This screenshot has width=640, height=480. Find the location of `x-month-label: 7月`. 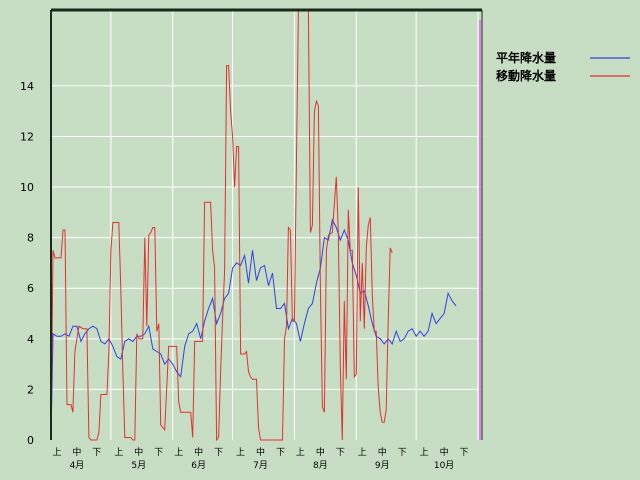

x-month-label: 7月 is located at coordinates (260, 465).